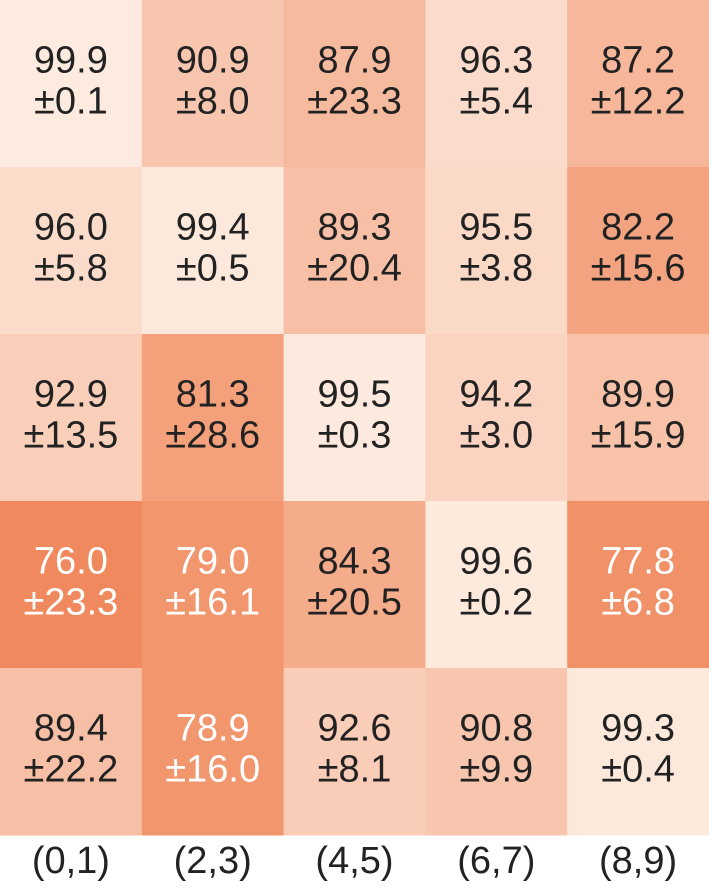 The width and height of the screenshot is (709, 889). Describe the element at coordinates (213, 61) in the screenshot. I see `cell-value: 90.9` at that location.